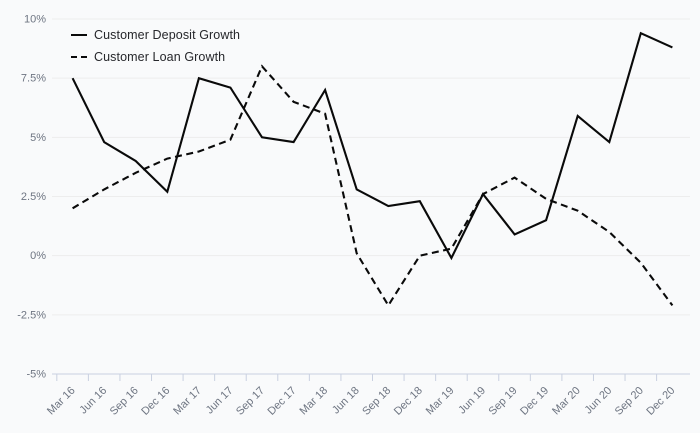 Image resolution: width=700 pixels, height=433 pixels. What do you see at coordinates (472, 401) in the screenshot?
I see `x-tick-label: Jun 19` at bounding box center [472, 401].